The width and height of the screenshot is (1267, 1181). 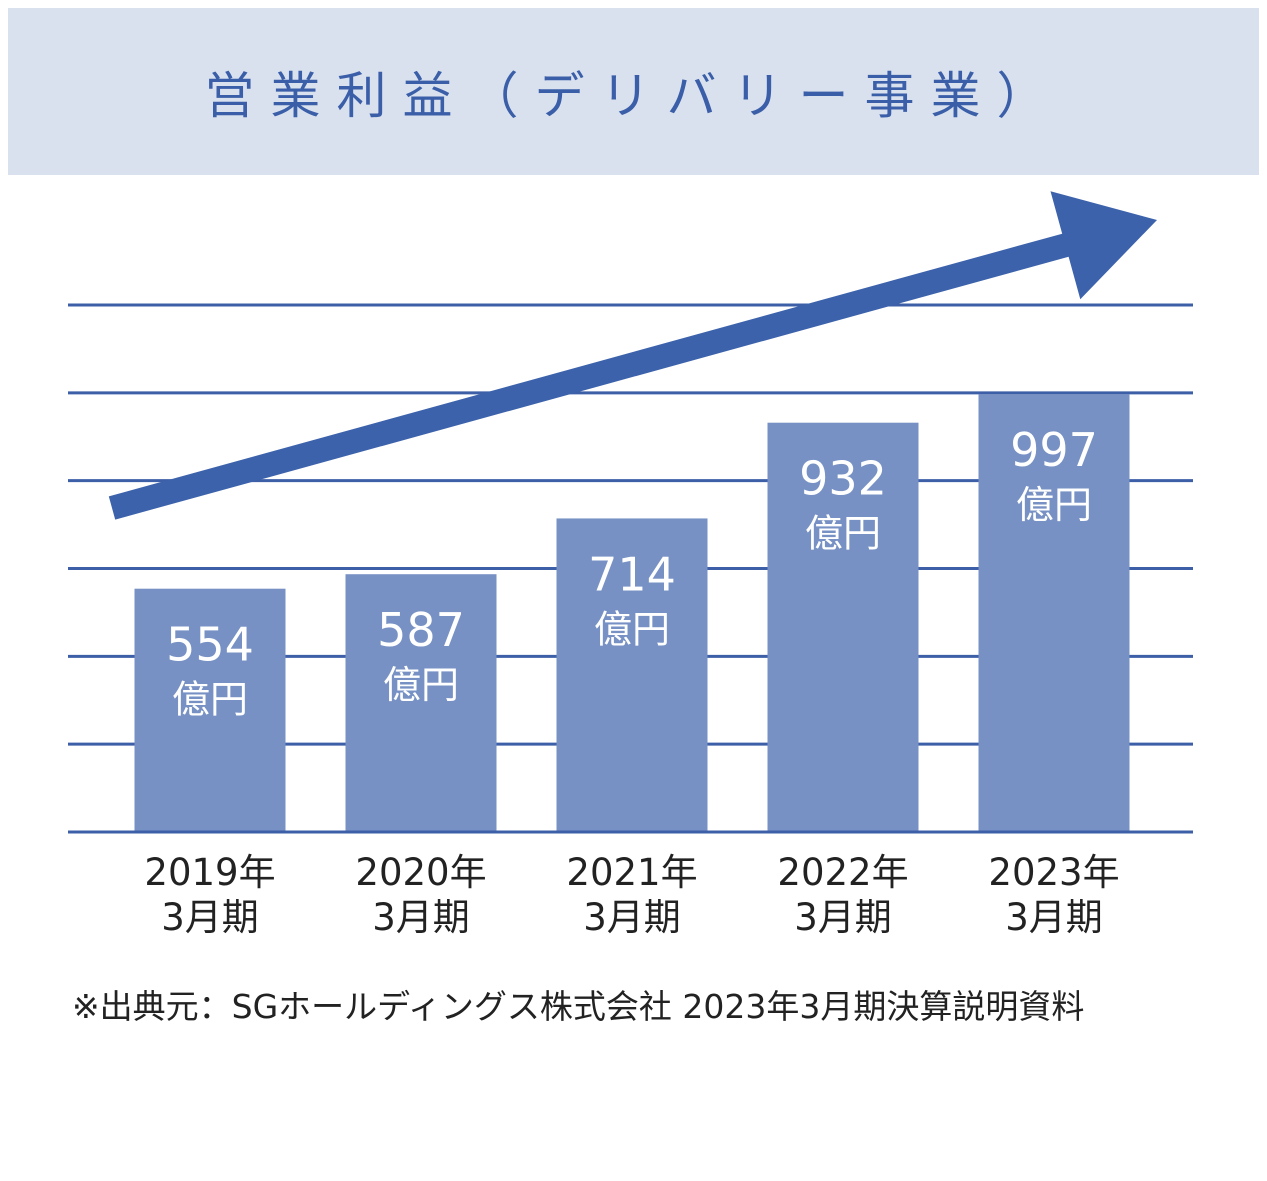 I want to click on bar-value-label: 932, so click(x=843, y=479).